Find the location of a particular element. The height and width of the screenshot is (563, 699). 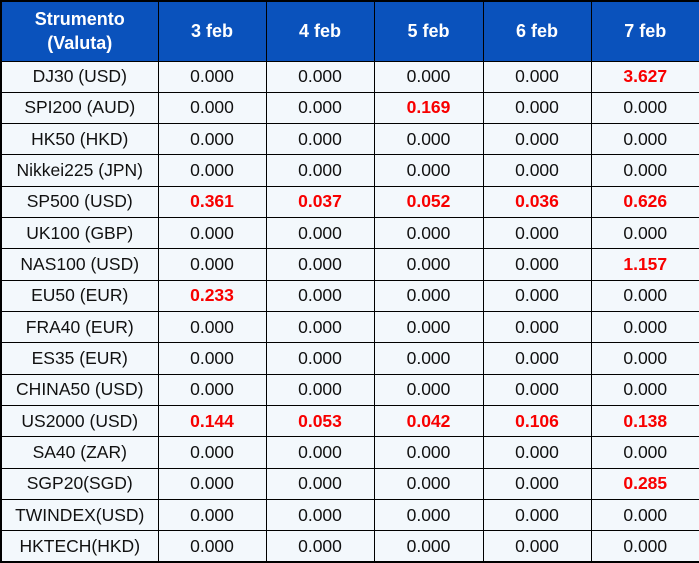

table-row: SP500 (USD) 0.361 0.037 0.052 0.036 0.626 is located at coordinates (349, 202).